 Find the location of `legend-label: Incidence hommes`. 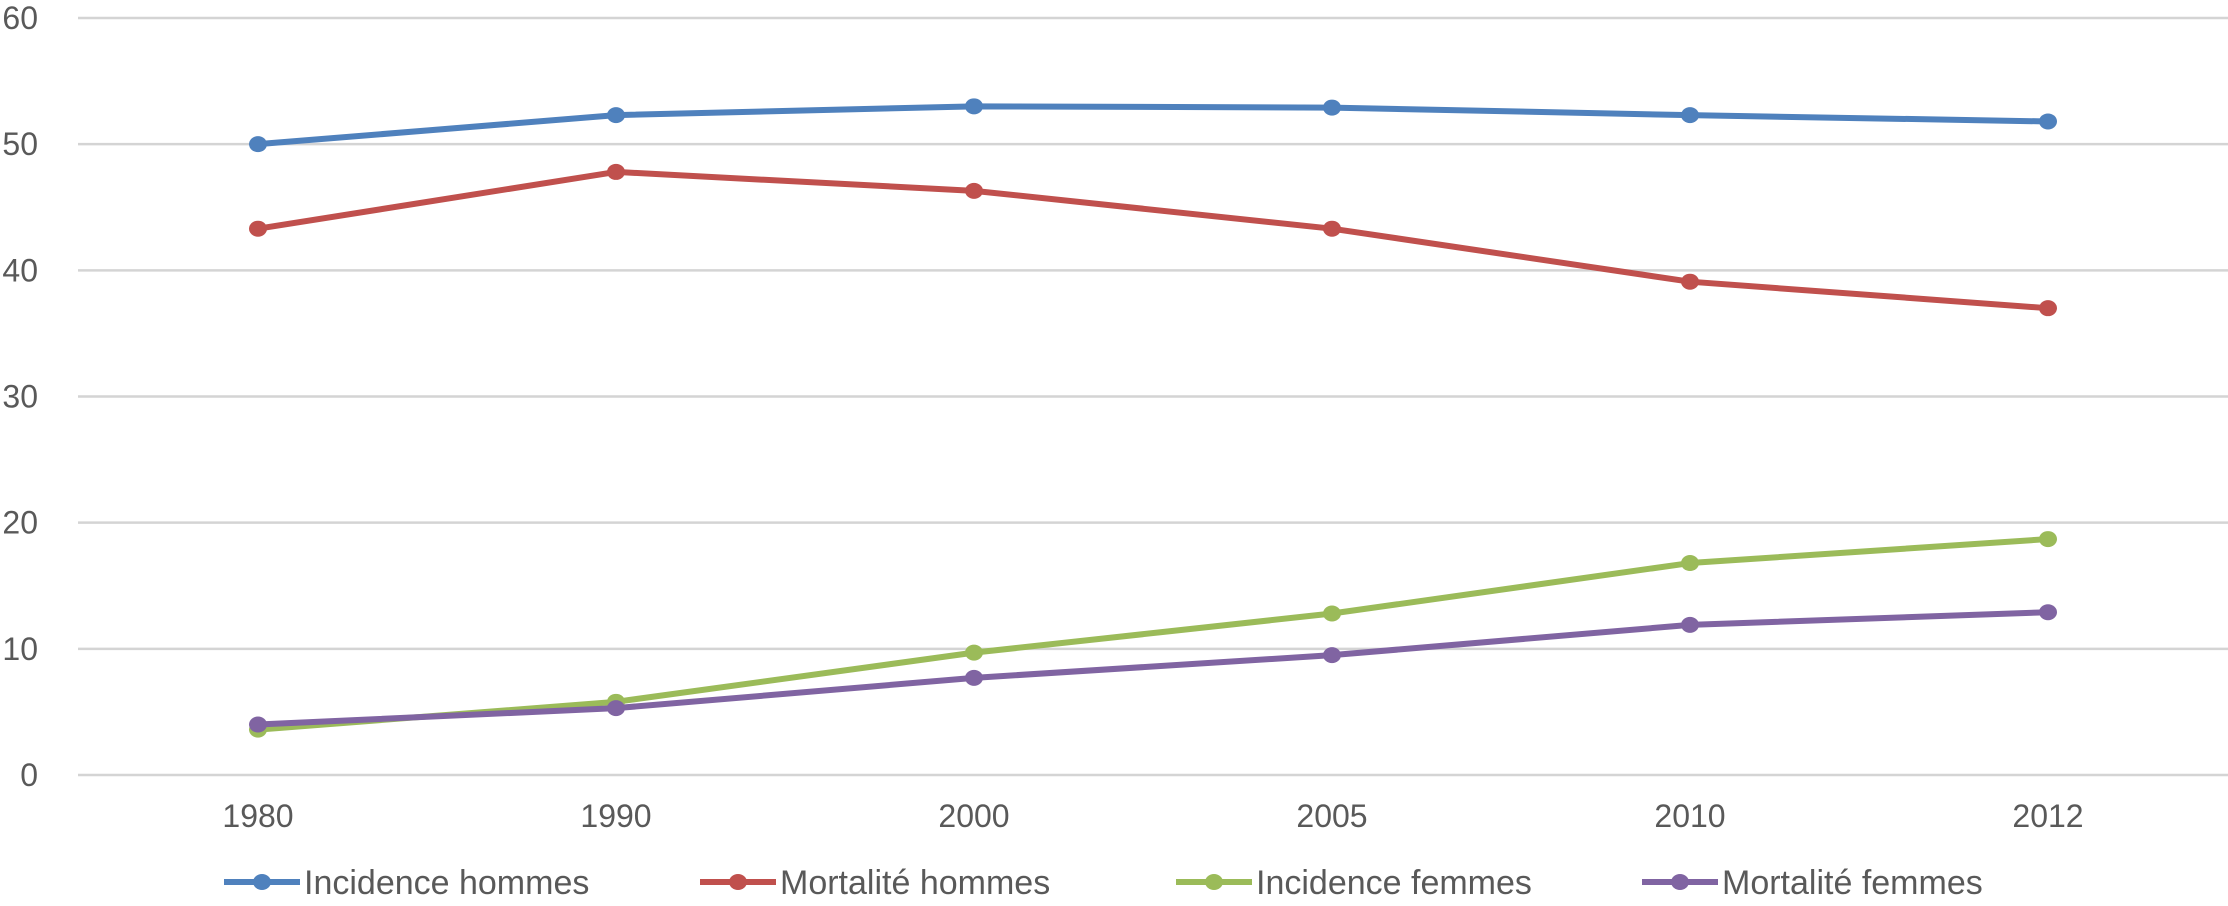

legend-label: Incidence hommes is located at coordinates (446, 882).